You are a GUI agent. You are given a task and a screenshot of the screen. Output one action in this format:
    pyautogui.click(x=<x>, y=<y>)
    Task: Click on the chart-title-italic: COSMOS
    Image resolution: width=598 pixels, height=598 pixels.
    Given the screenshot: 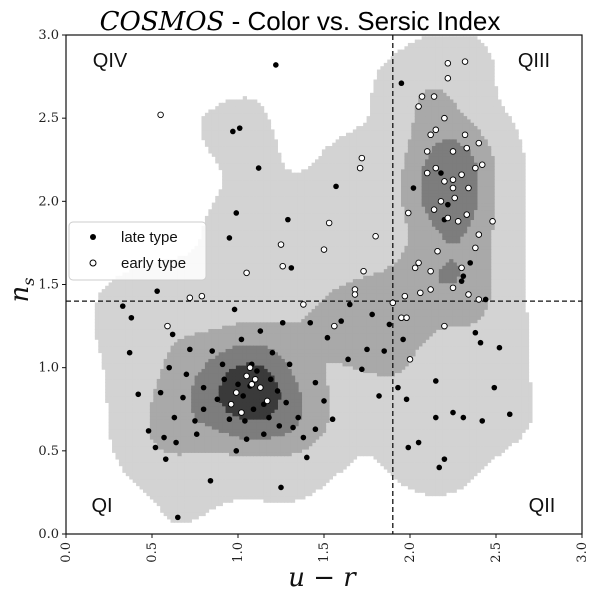 What is the action you would take?
    pyautogui.click(x=162, y=22)
    